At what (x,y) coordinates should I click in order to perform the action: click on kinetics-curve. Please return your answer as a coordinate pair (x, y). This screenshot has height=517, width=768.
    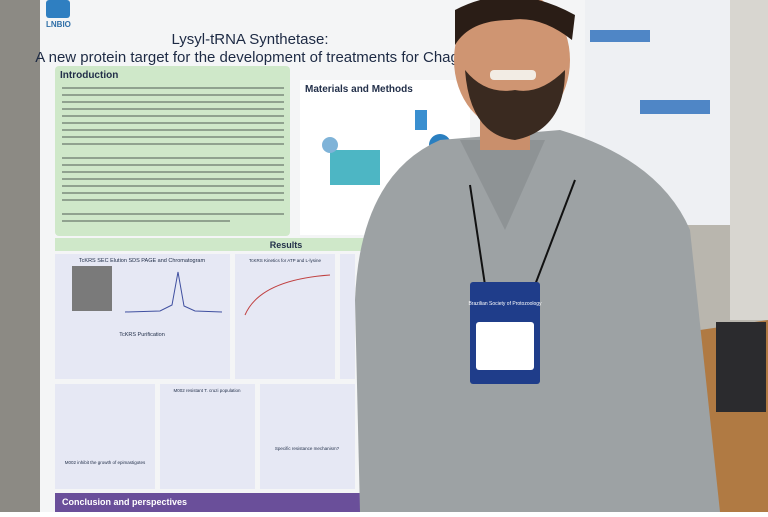
    Looking at the image, I should click on (287, 295).